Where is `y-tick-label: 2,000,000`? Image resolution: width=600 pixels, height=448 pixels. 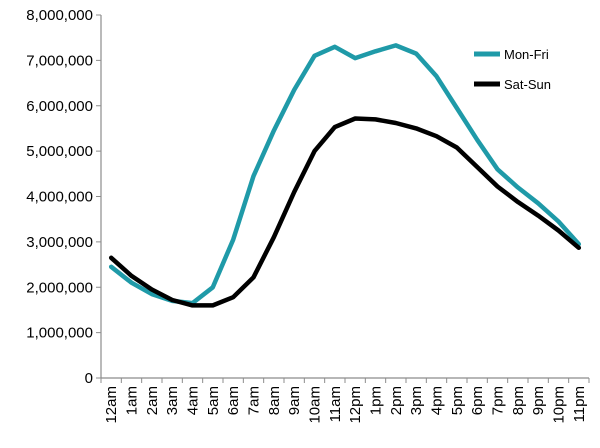
y-tick-label: 2,000,000 is located at coordinates (59, 287).